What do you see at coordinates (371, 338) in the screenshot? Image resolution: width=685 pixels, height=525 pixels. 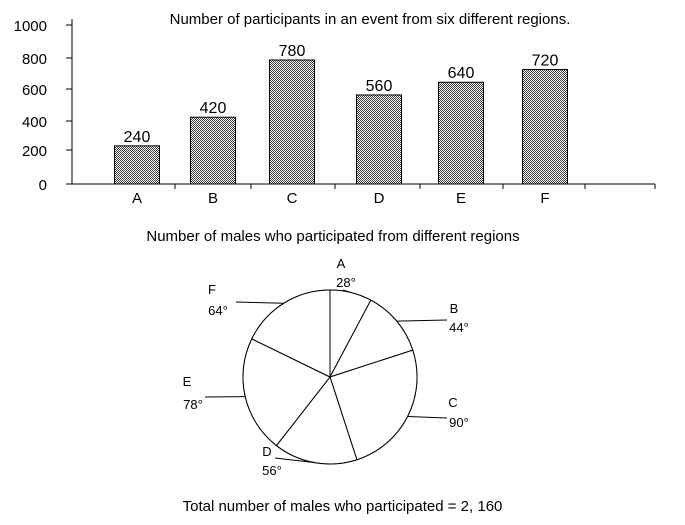 I see `pie-slice-B` at bounding box center [371, 338].